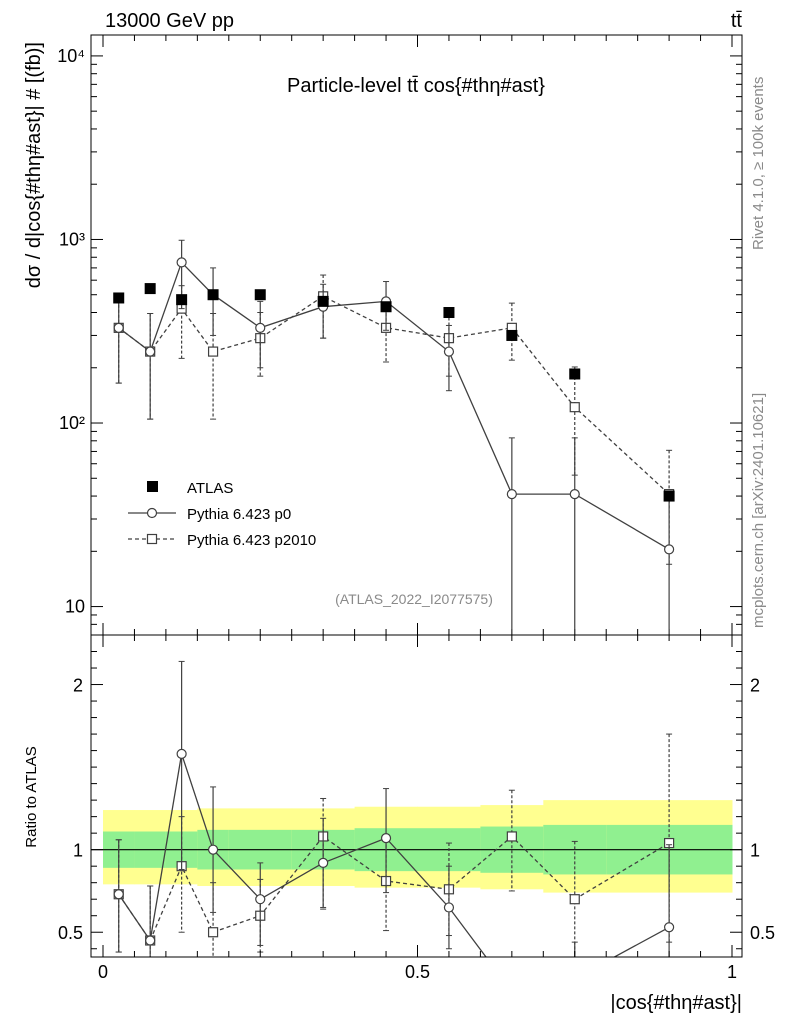 This screenshot has height=1024, width=786. What do you see at coordinates (758, 510) in the screenshot?
I see `mcplots-label: mcplots.cern.ch [arXiv:2401.10621]` at bounding box center [758, 510].